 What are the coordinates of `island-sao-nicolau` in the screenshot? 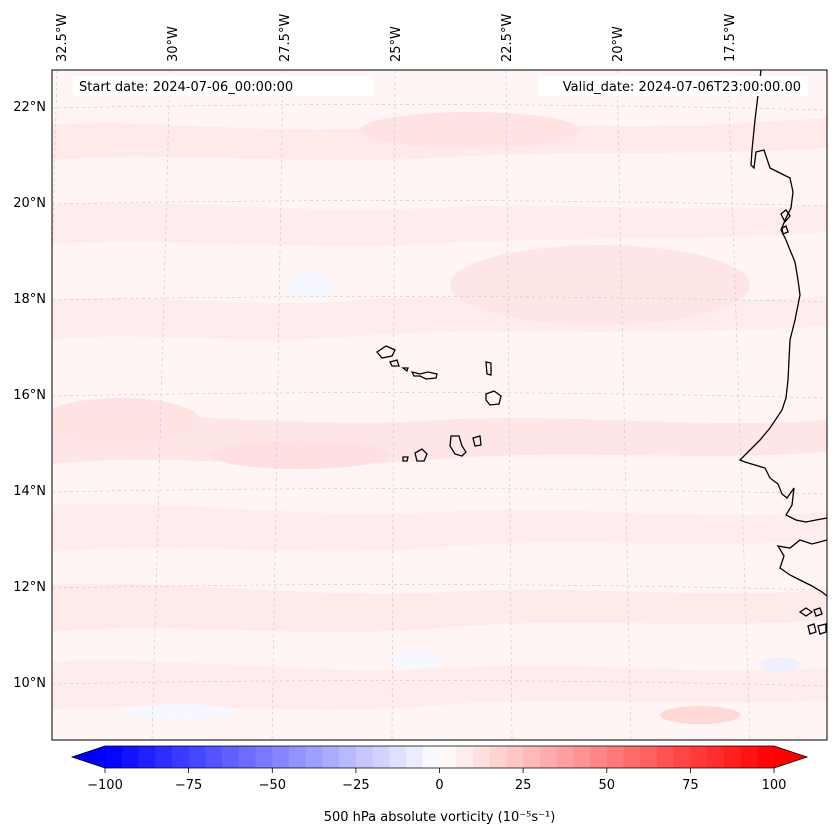 It's located at (424, 375).